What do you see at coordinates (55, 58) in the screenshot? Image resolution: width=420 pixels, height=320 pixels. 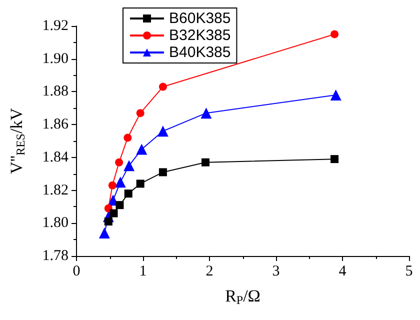 I see `y-tick-label: 1.90` at bounding box center [55, 58].